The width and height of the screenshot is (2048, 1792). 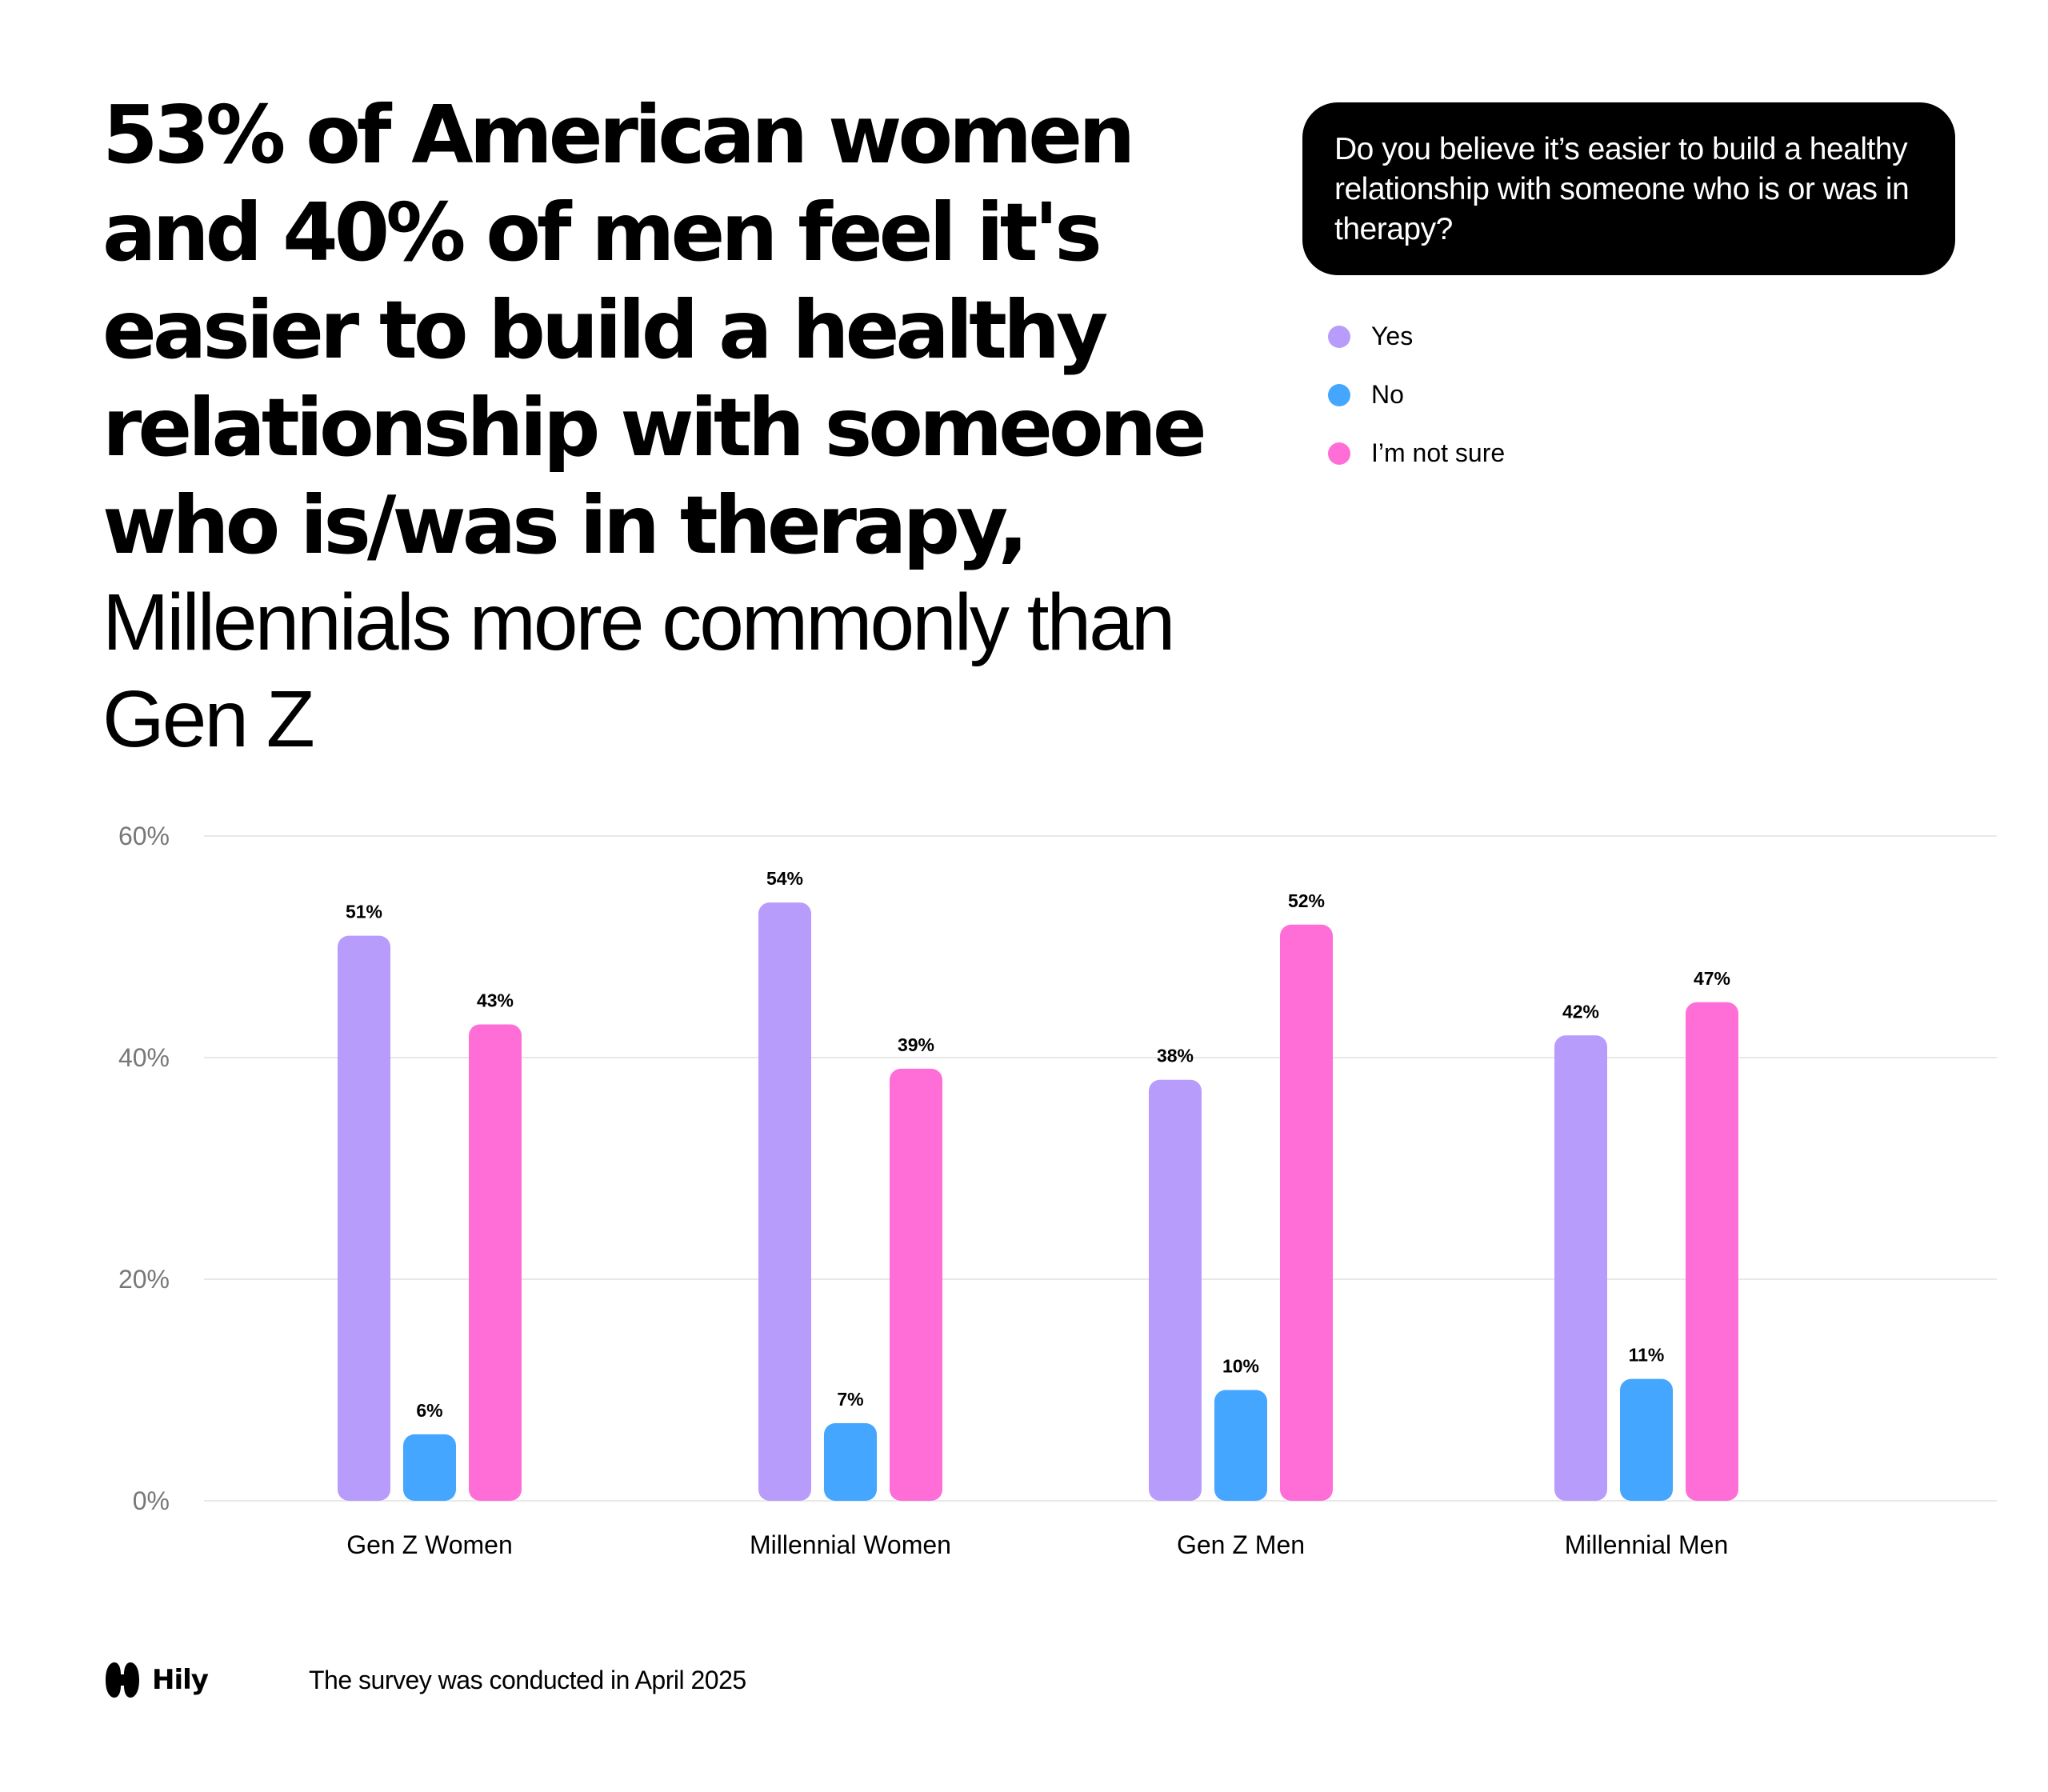 What do you see at coordinates (122, 1680) in the screenshot?
I see `hily-logo-icon` at bounding box center [122, 1680].